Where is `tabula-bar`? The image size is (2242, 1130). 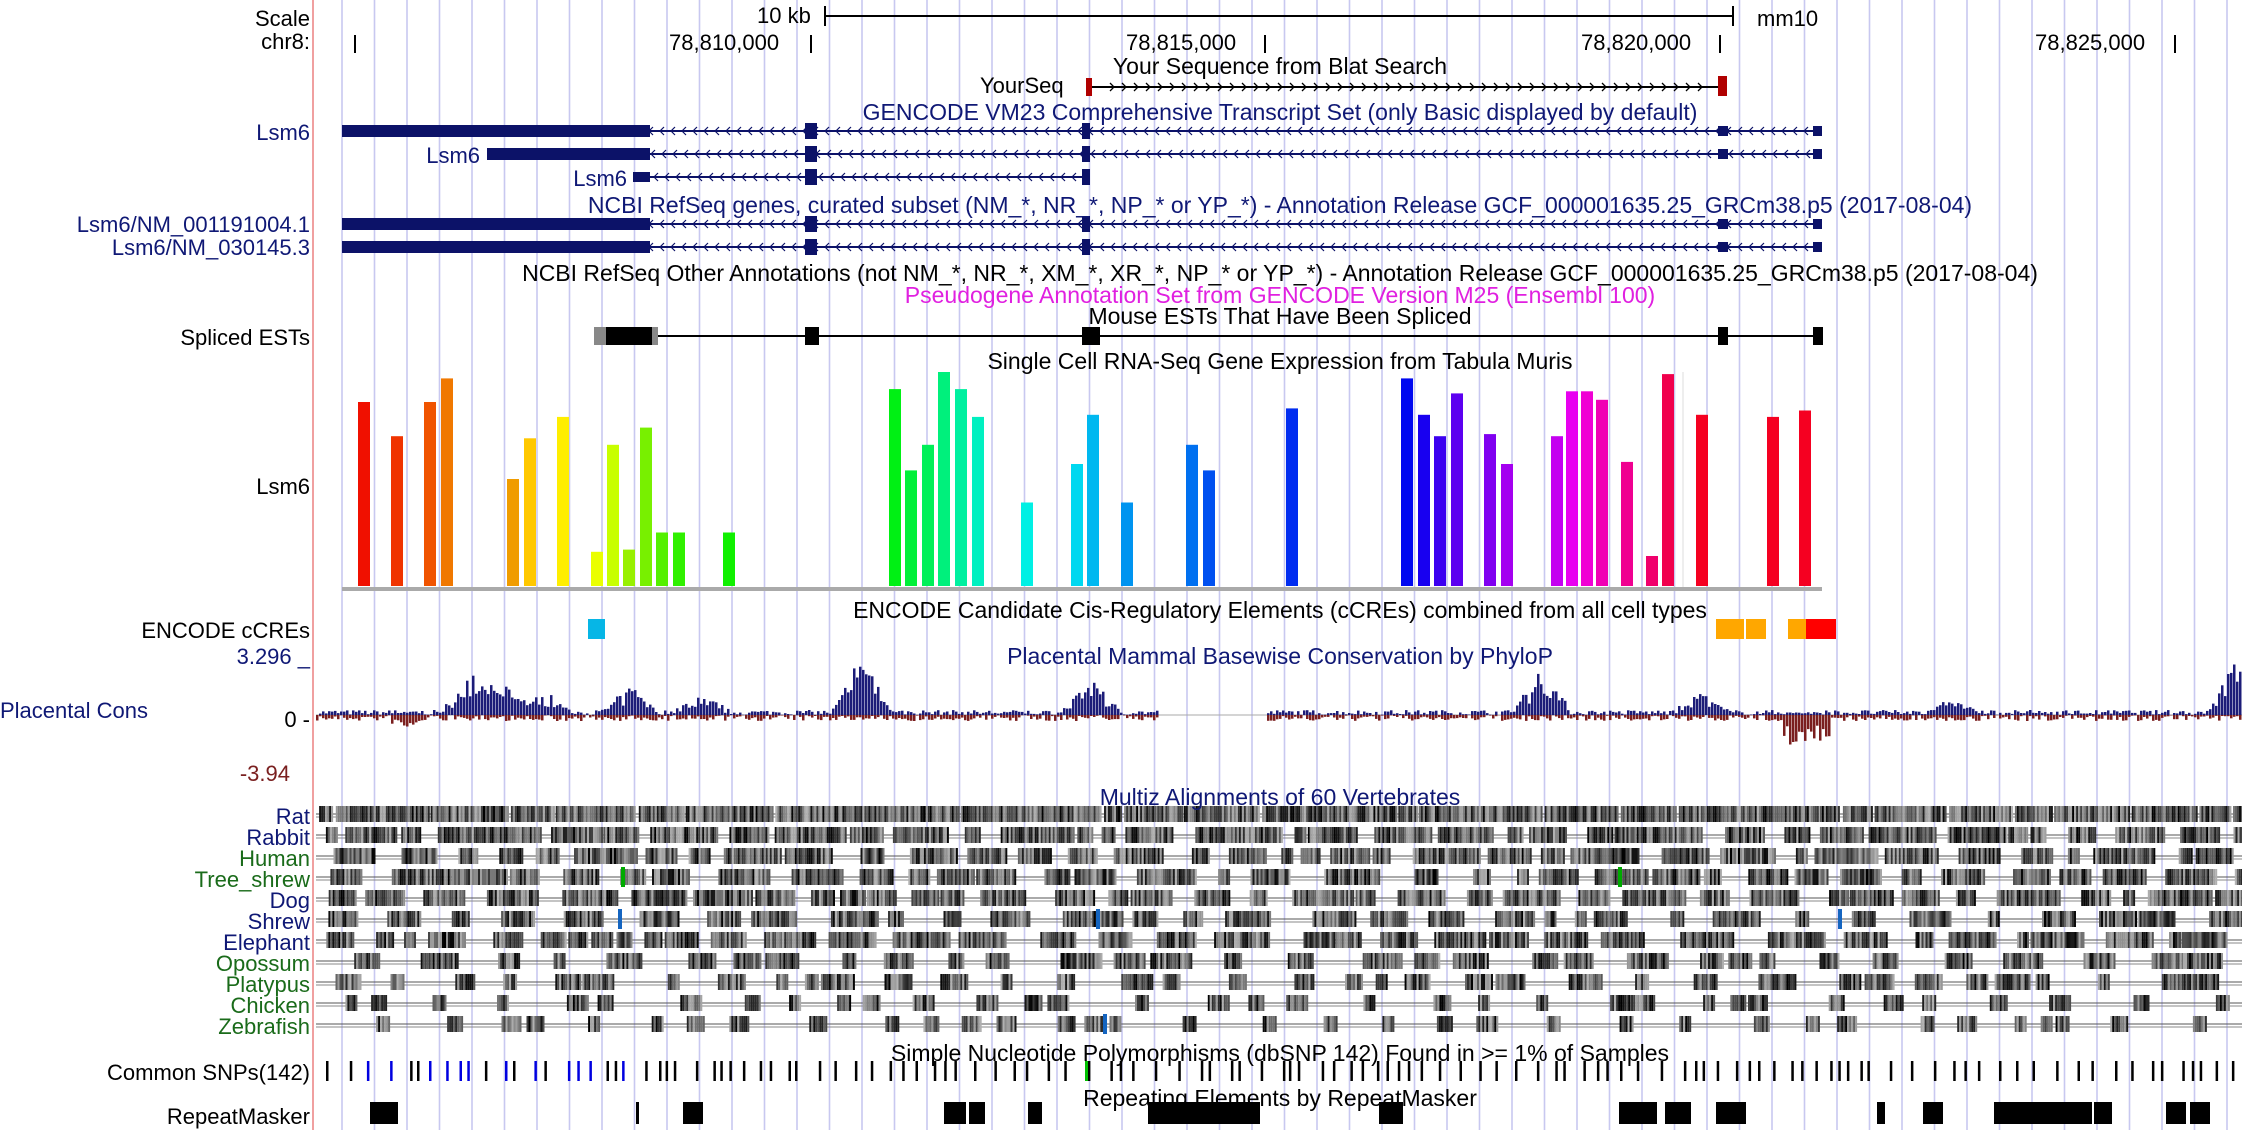 tabula-bar is located at coordinates (1587, 488).